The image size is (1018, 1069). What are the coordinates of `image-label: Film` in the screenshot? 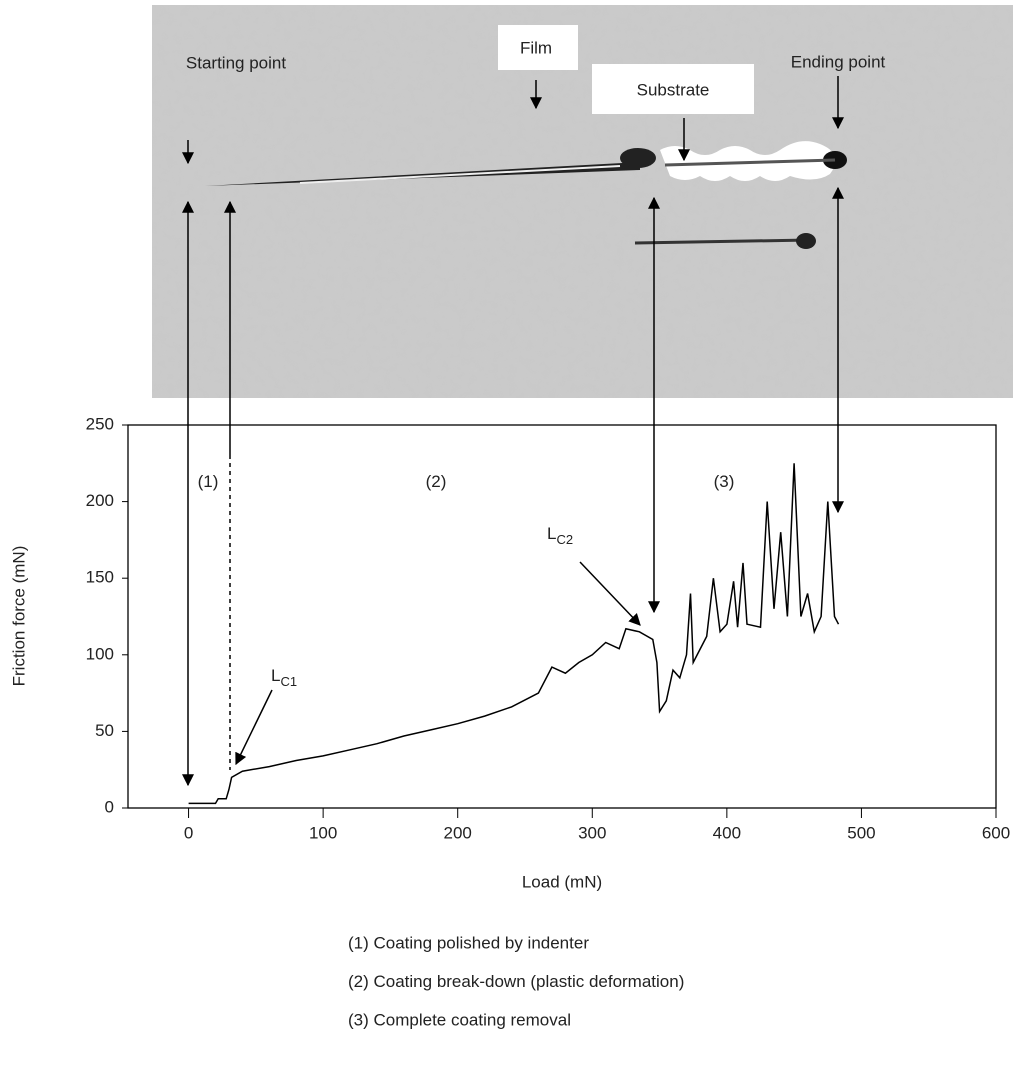 It's located at (536, 47).